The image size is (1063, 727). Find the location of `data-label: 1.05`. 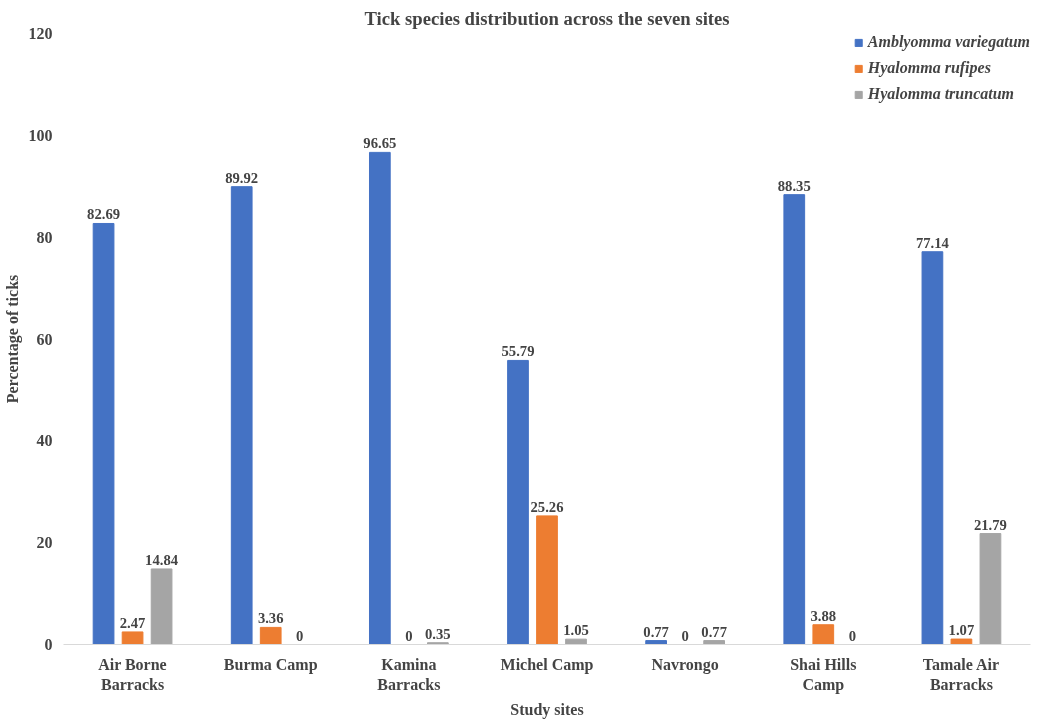

data-label: 1.05 is located at coordinates (576, 630).